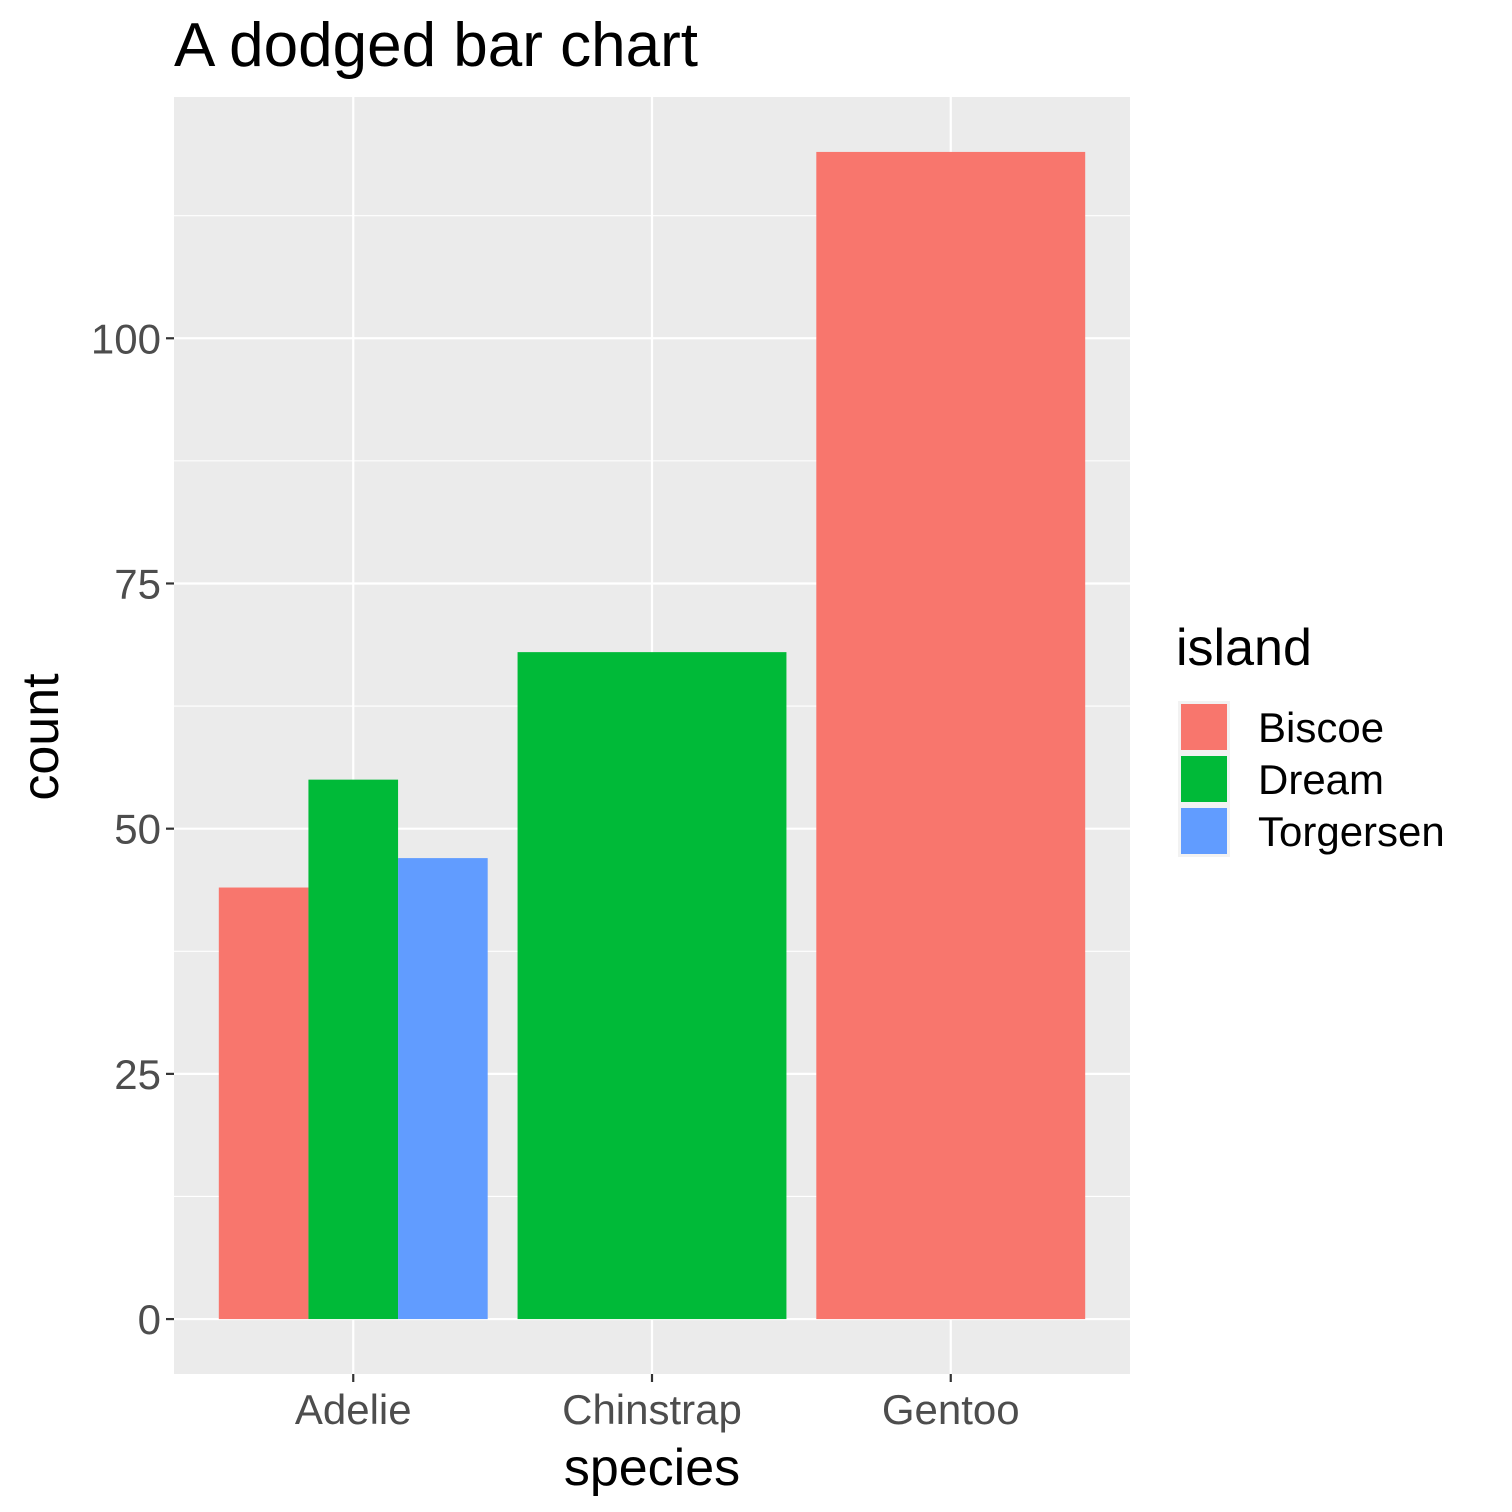 Image resolution: width=1512 pixels, height=1512 pixels. Describe the element at coordinates (353, 1409) in the screenshot. I see `x-tick-label: Adelie` at that location.